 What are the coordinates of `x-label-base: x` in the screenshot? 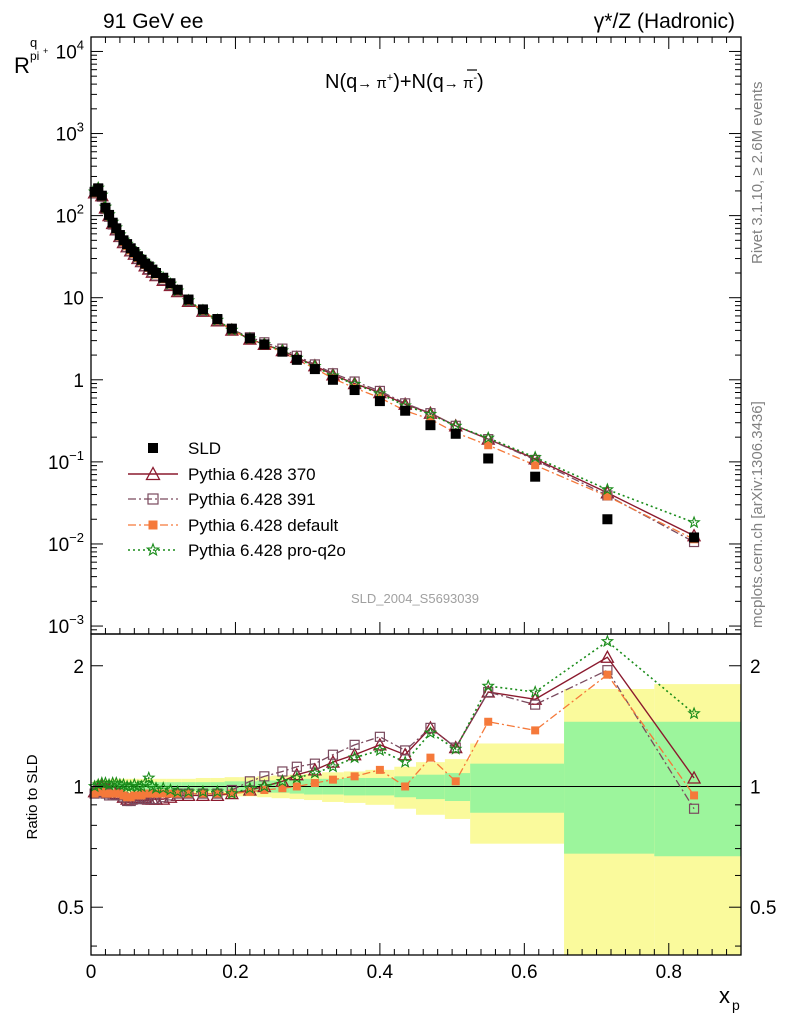 It's located at (724, 995).